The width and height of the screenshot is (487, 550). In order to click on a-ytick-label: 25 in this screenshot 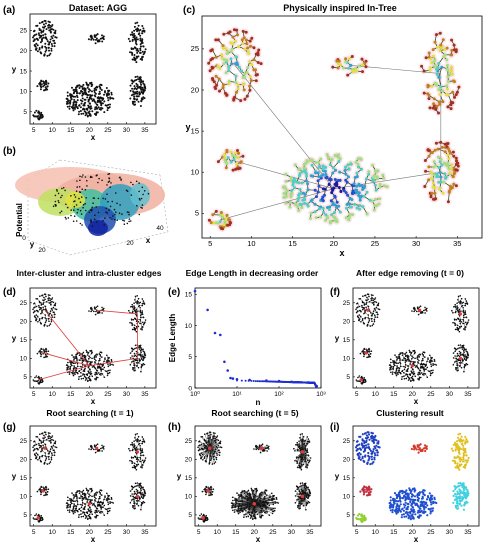, I will do `click(24, 31)`.